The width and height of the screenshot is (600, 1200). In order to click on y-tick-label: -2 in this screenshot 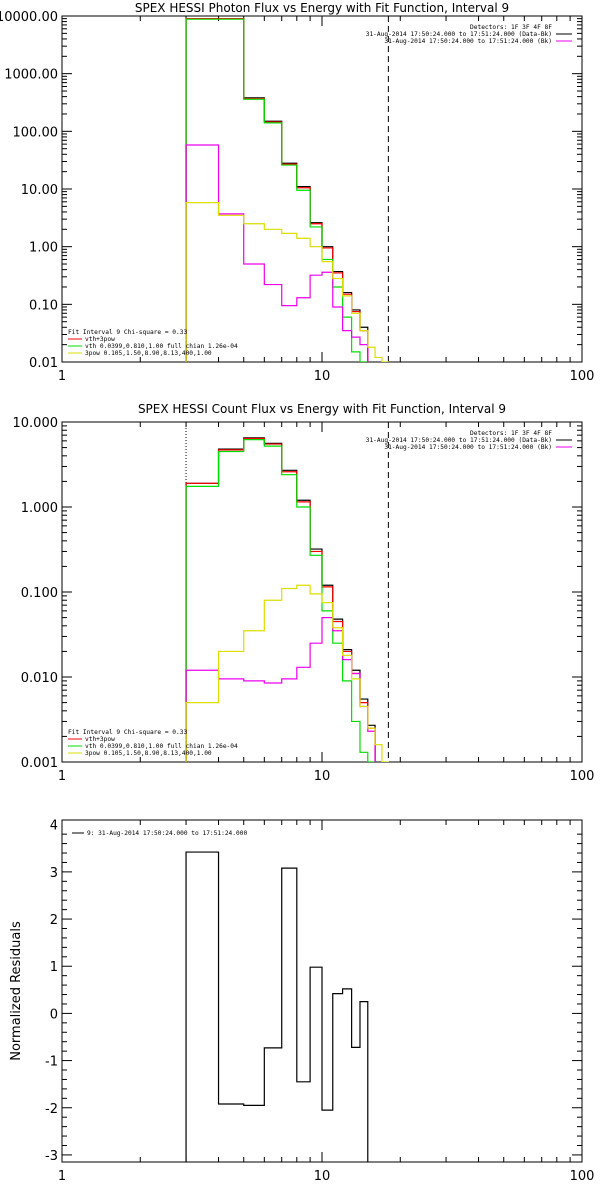, I will do `click(51, 1109)`.